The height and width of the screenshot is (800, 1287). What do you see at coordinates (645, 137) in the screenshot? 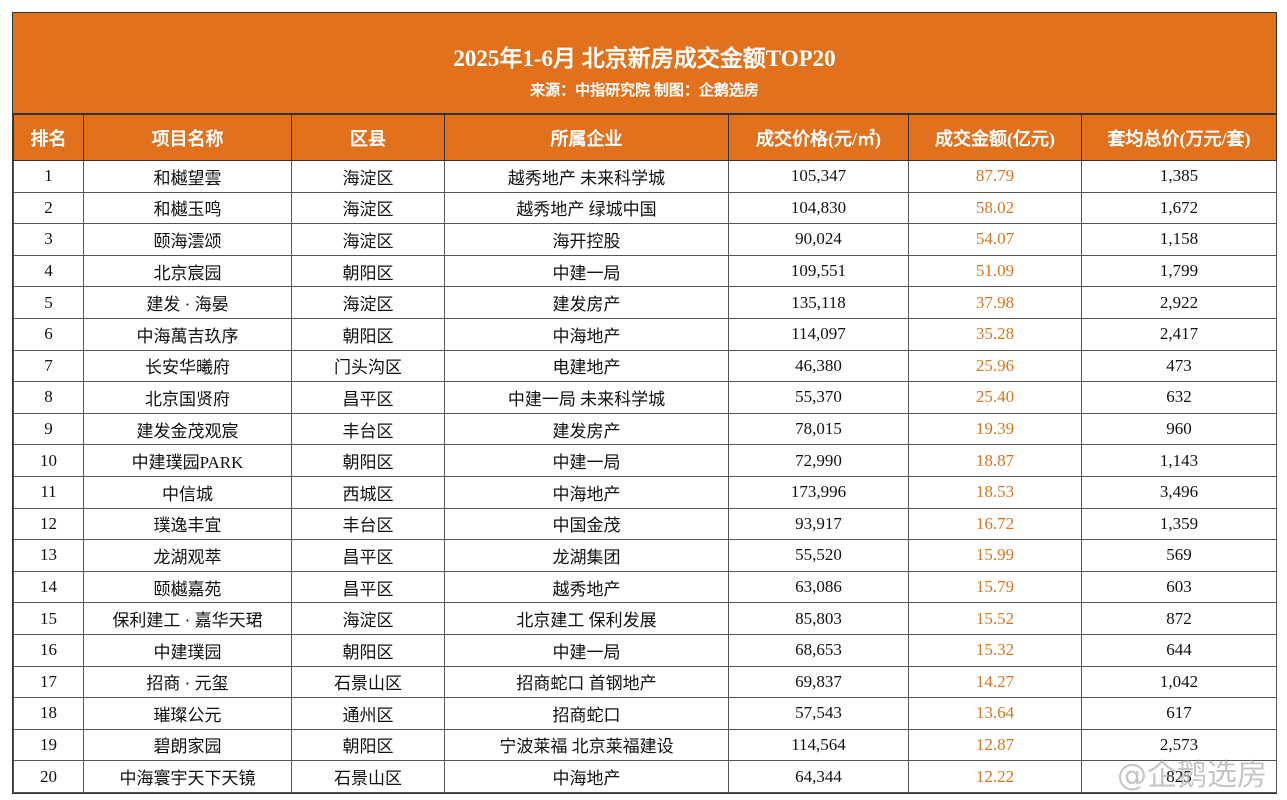
I see `header-row: 排名 项目名称 区县 所属企业 成交价格(元/㎡) 成交金额(亿元) 套均总价(万元/套)` at bounding box center [645, 137].